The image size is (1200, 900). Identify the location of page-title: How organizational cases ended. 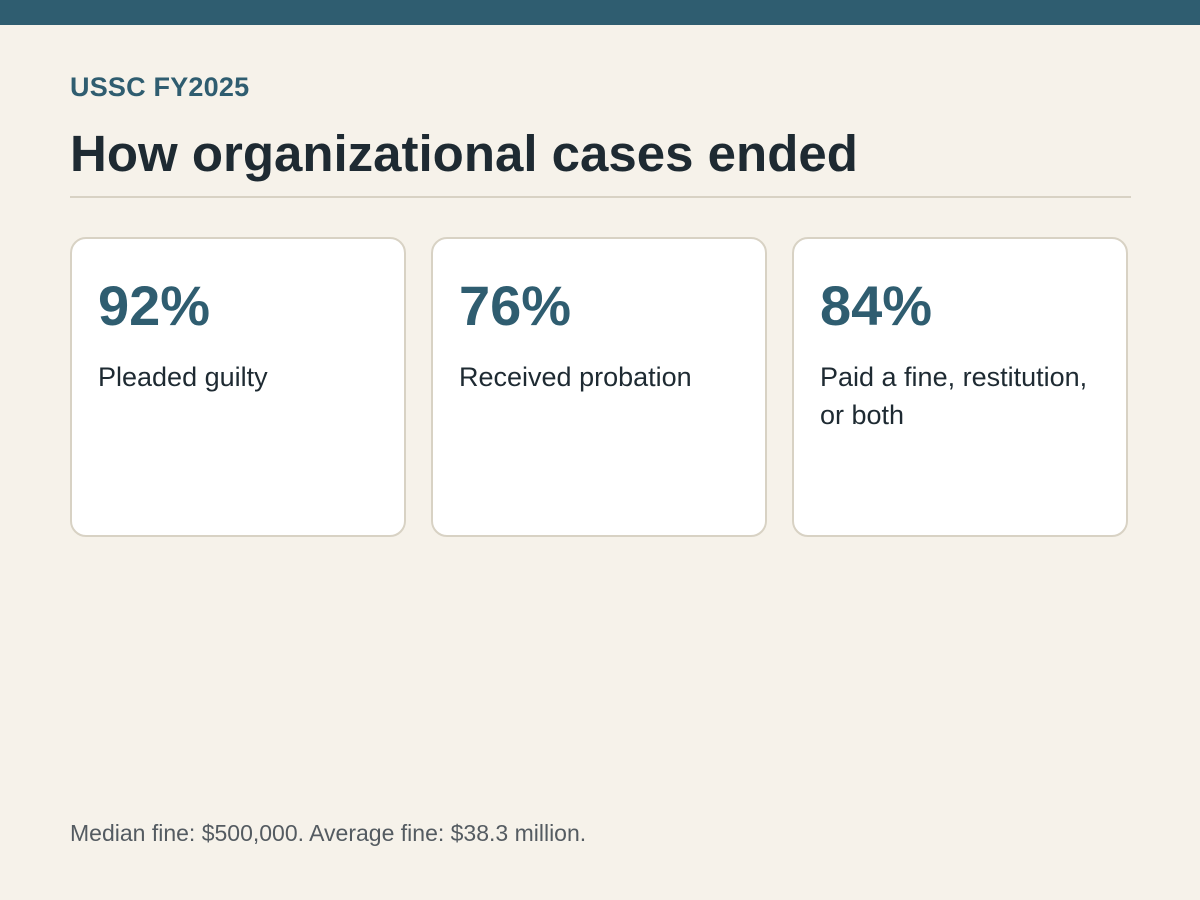
(464, 153).